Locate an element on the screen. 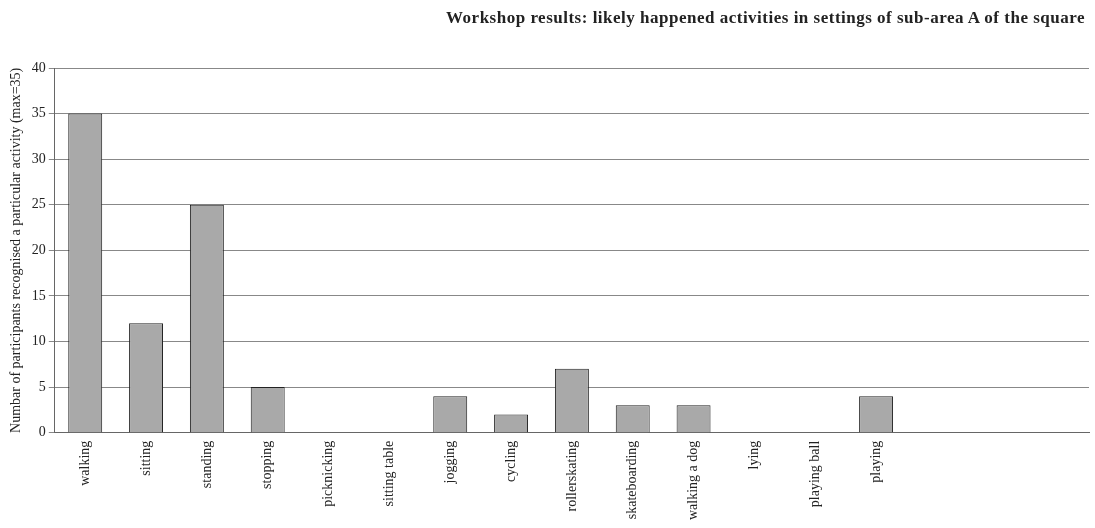  x-tick-label: walking is located at coordinates (84, 463).